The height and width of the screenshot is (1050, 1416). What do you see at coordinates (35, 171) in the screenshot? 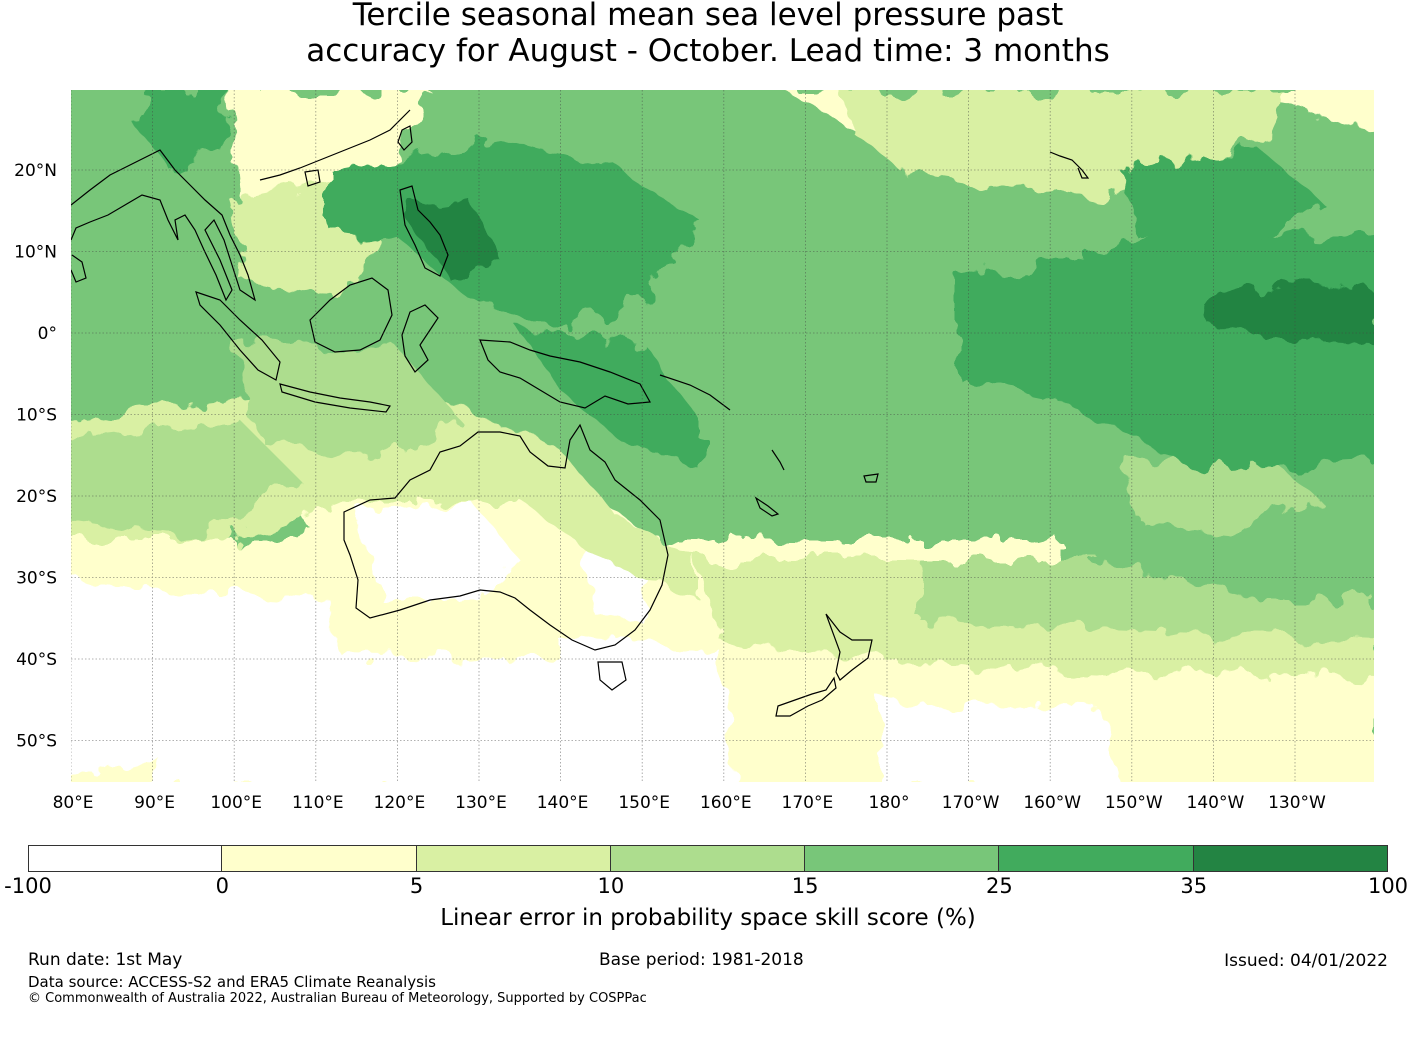
I see `latitude-label: 20°N` at bounding box center [35, 171].